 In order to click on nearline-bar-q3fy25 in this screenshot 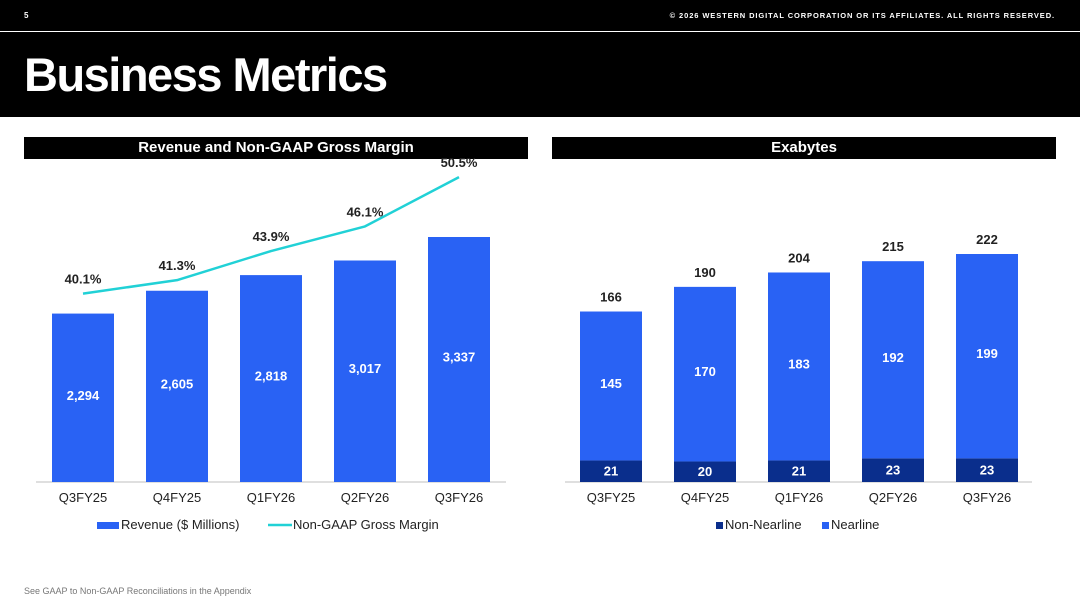, I will do `click(611, 386)`.